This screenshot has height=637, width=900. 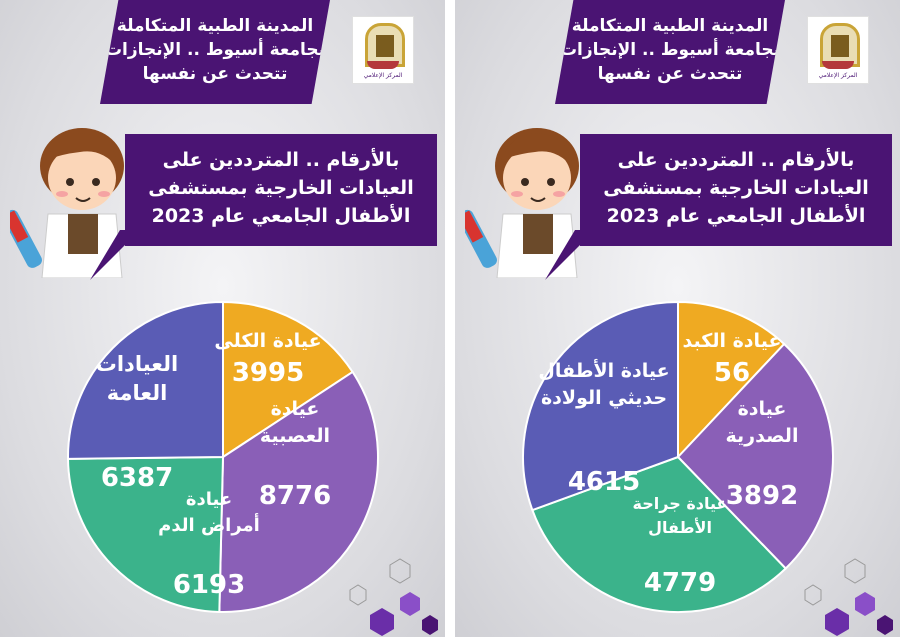 I want to click on slice-label: عيادة الأطفال, so click(x=603, y=370).